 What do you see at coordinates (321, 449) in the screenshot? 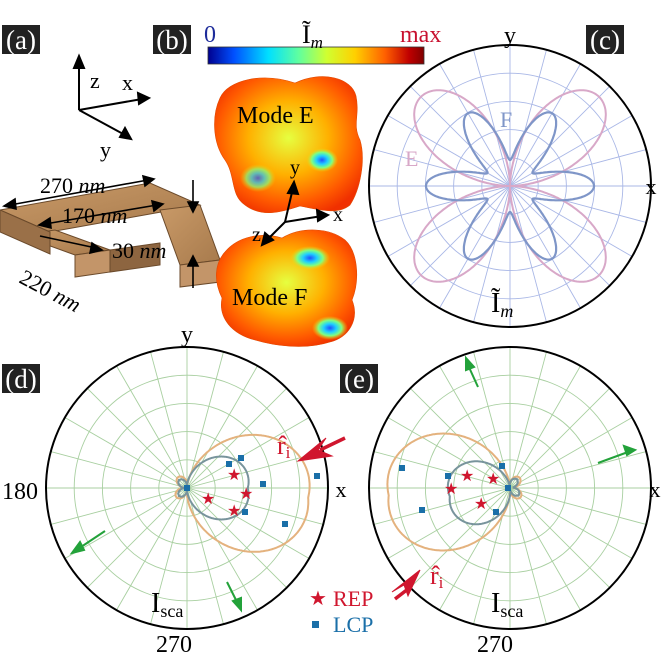
I see `incident-arrow-d` at bounding box center [321, 449].